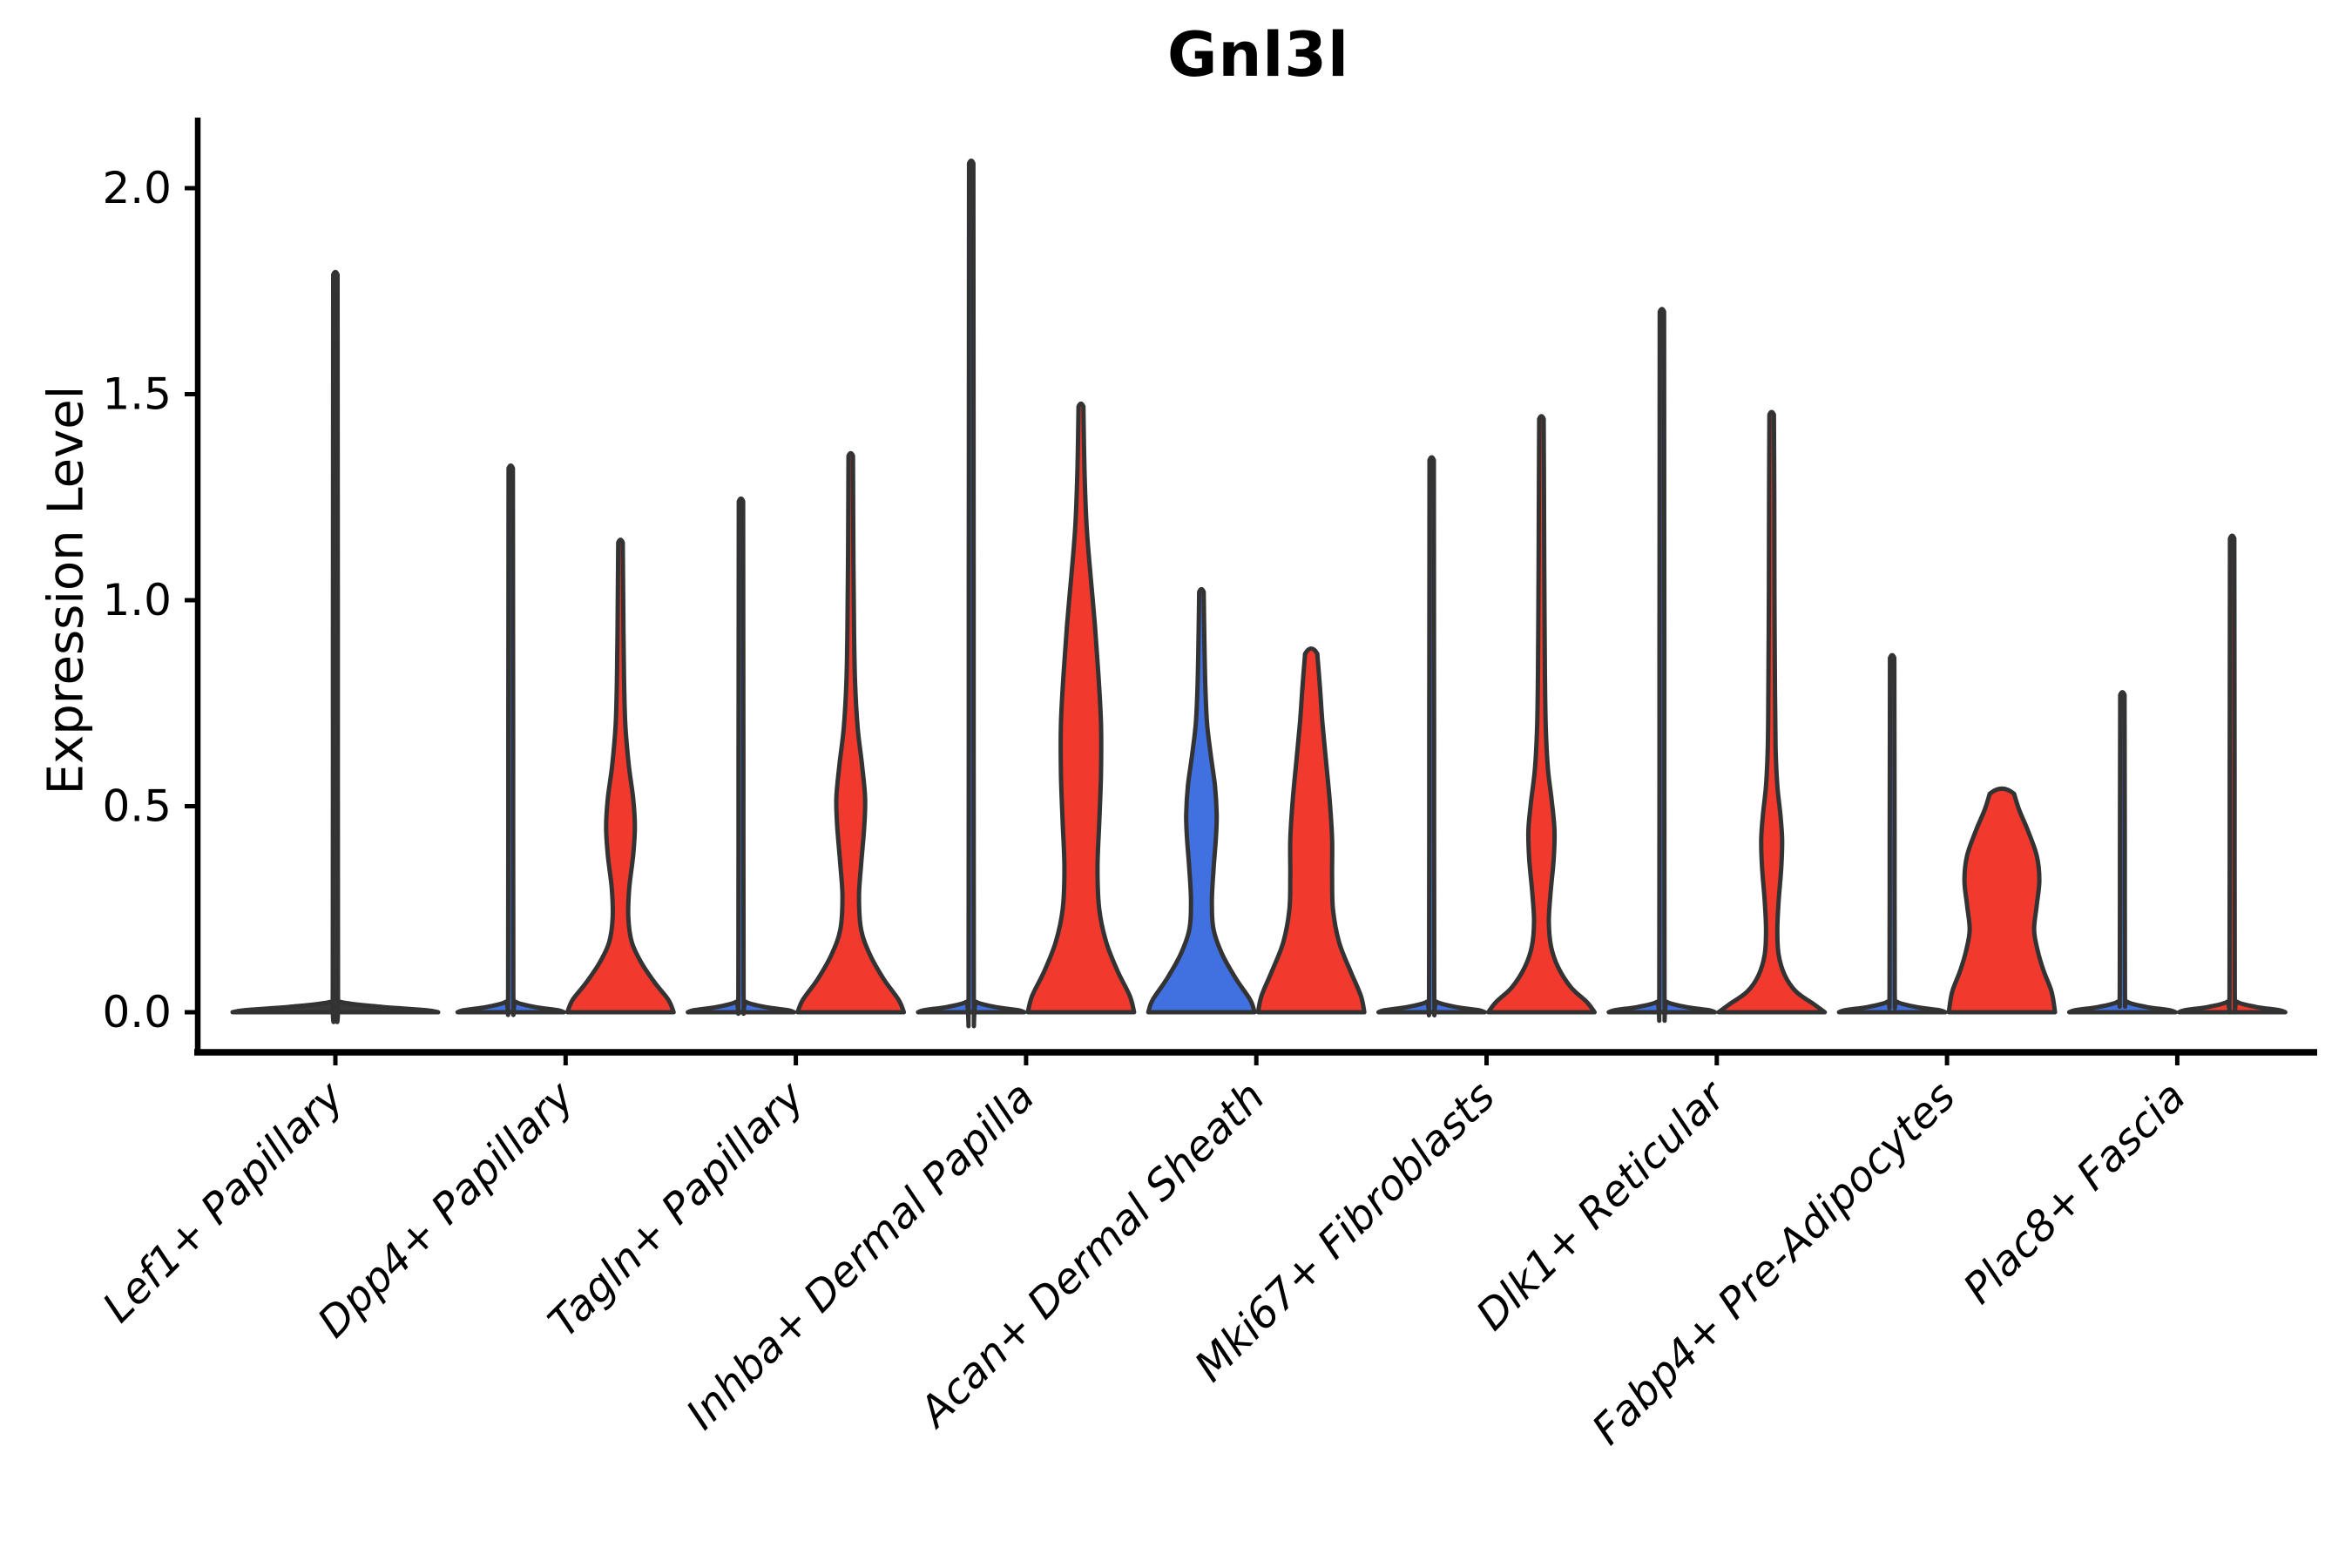  Describe the element at coordinates (1258, 55) in the screenshot. I see `chart-title: Gnl3l` at that location.